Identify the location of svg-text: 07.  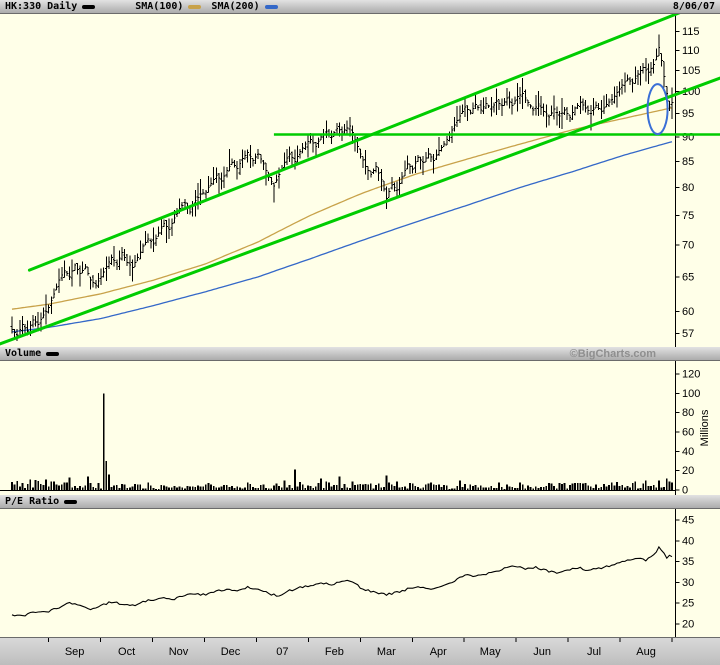
(282, 652).